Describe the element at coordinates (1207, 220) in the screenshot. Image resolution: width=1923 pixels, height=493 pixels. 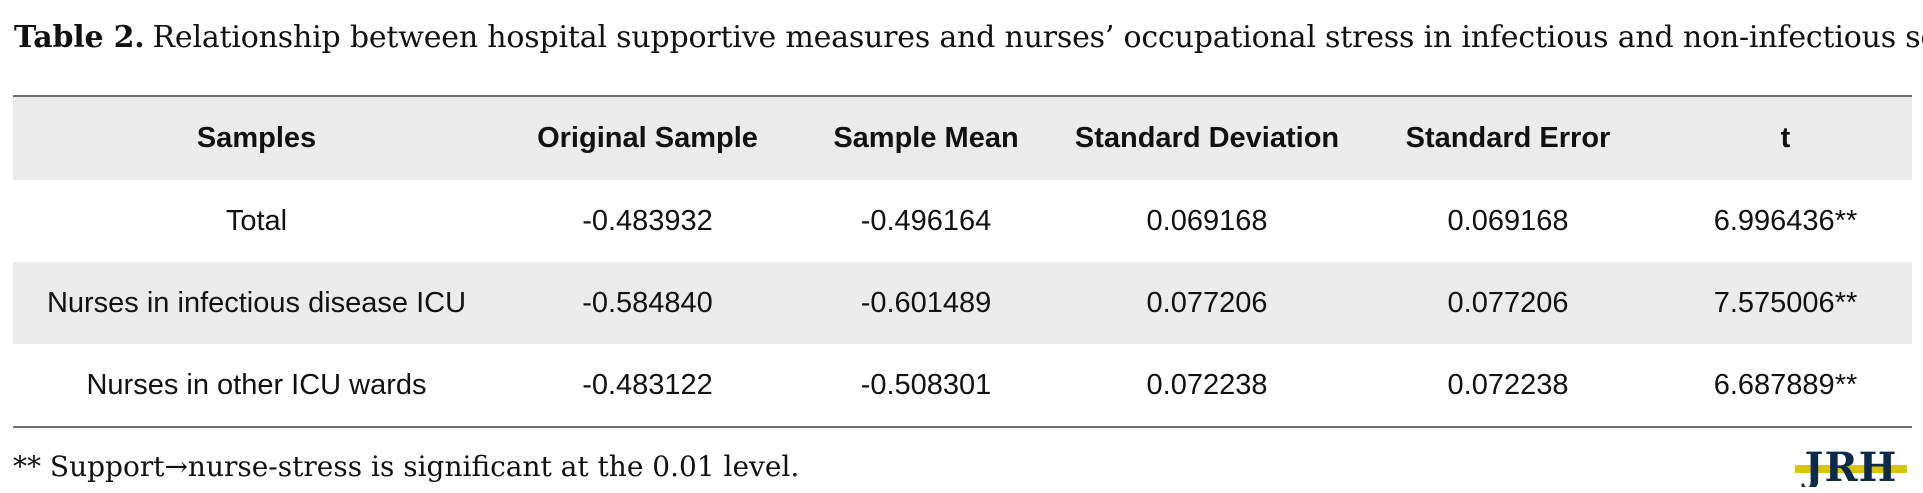
I see `cell-standard-deviation: 0.069168` at that location.